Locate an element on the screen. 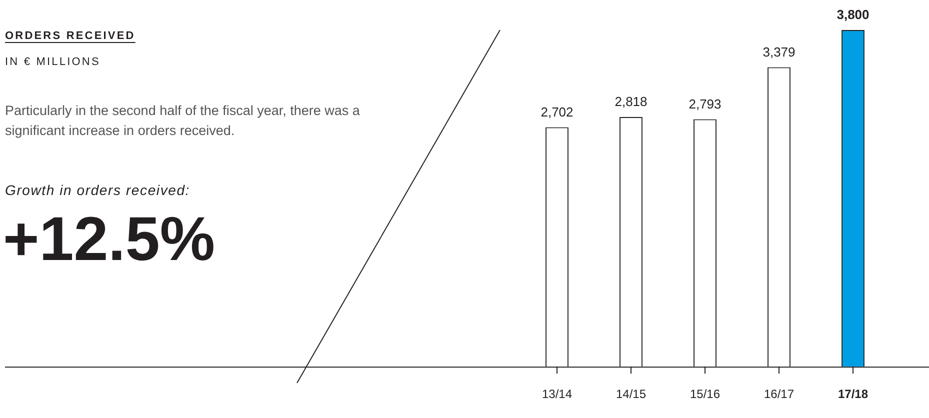  data-label: 2,702 is located at coordinates (557, 112).